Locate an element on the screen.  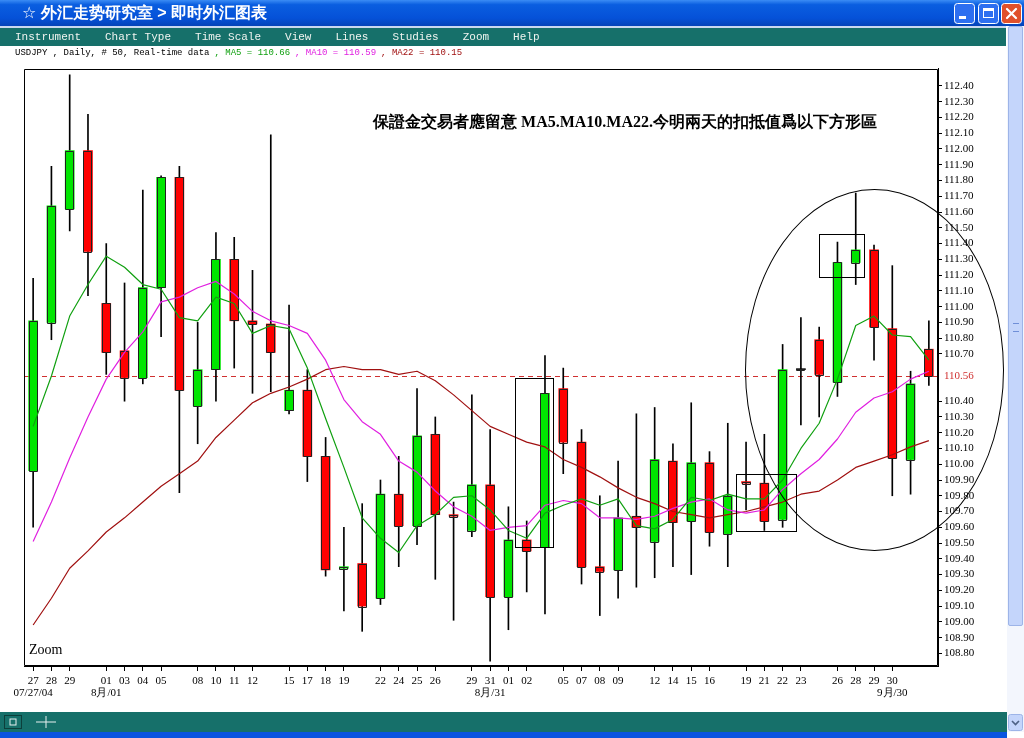
y-tick-label: 110.80 is located at coordinates (959, 337).